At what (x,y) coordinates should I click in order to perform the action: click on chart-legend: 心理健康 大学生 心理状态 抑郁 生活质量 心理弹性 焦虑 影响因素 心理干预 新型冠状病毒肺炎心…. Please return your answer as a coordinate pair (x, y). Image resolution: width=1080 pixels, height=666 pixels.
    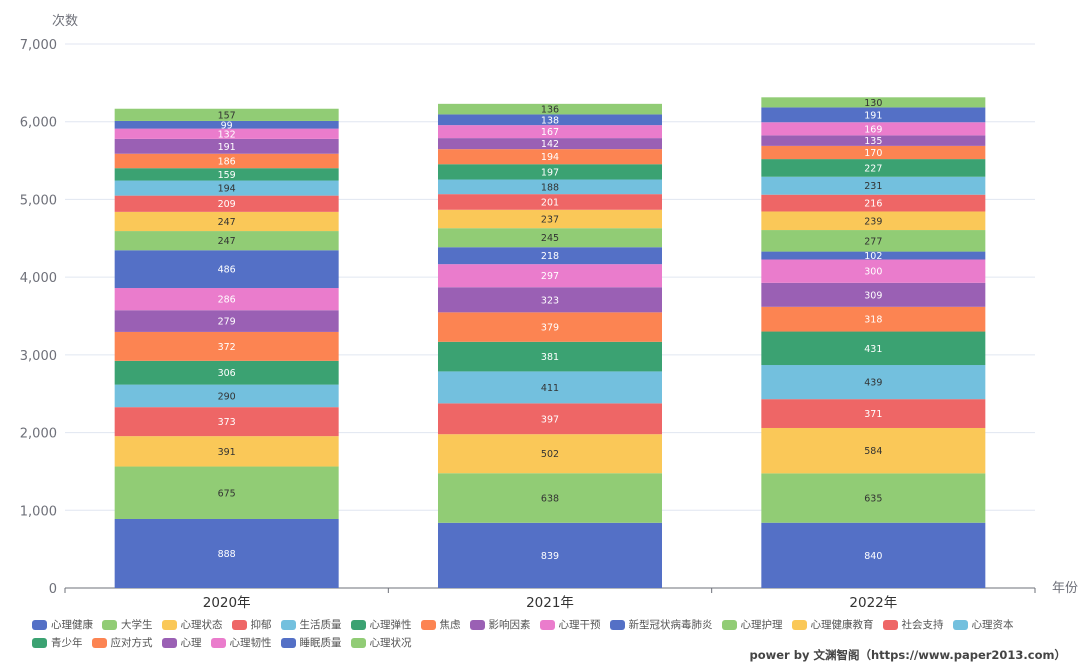
    Looking at the image, I should click on (547, 635).